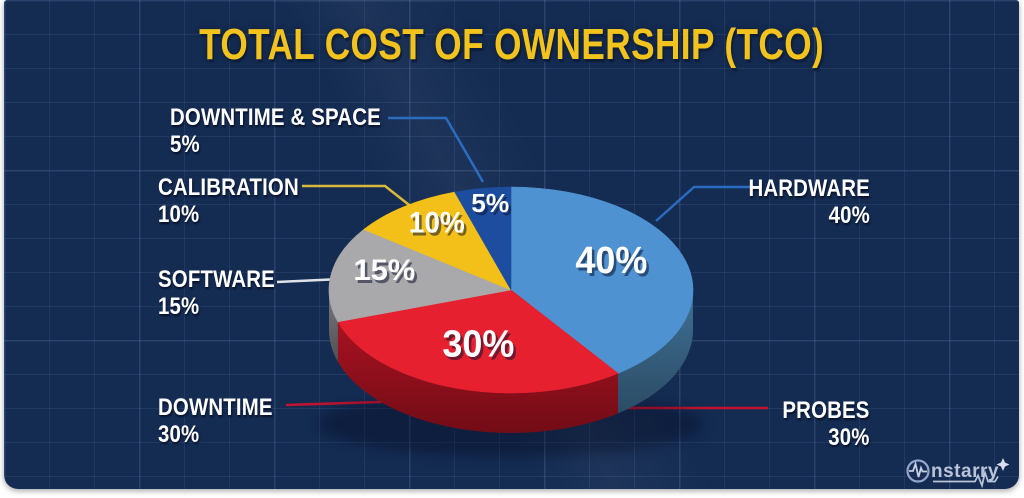  I want to click on callout-calibration: CALIBRATION 10%, so click(228, 201).